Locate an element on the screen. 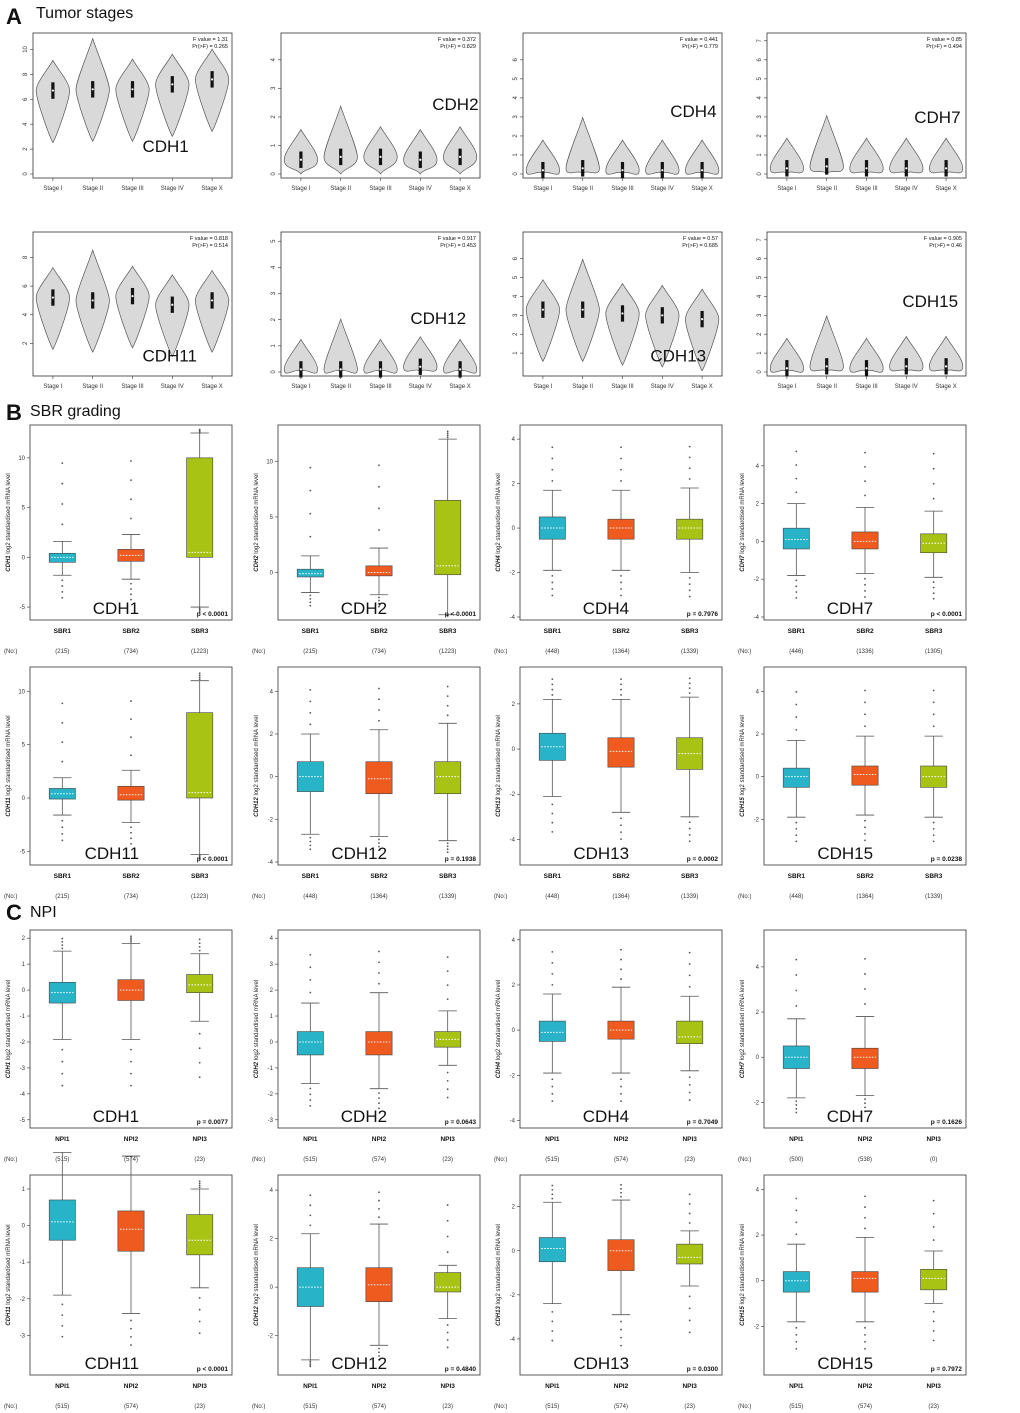 The width and height of the screenshot is (1020, 1413). x-tick-label: Stage I is located at coordinates (52, 189).